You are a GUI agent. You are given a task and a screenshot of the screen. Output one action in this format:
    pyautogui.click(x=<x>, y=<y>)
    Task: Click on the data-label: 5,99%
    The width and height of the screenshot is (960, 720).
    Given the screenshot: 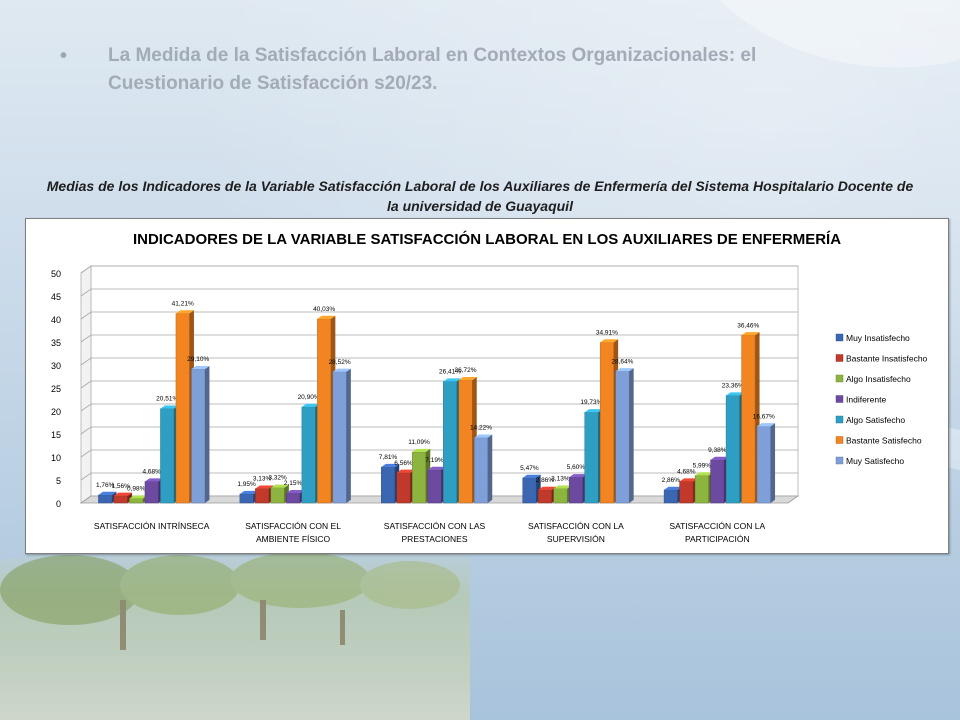 What is the action you would take?
    pyautogui.click(x=702, y=465)
    